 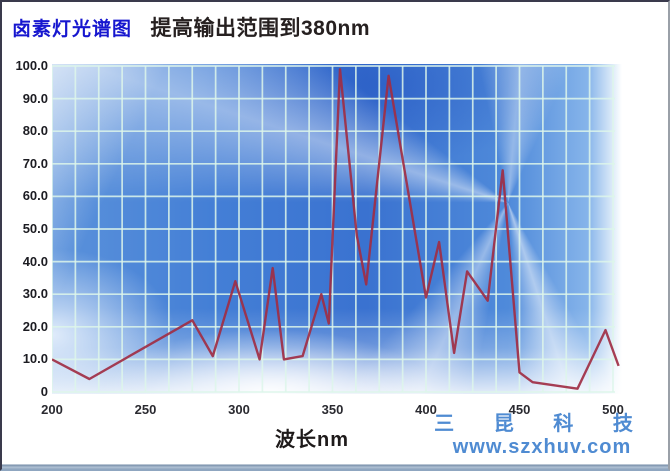 I want to click on watermark-company-text: 三 昆 科 技, so click(x=542, y=424).